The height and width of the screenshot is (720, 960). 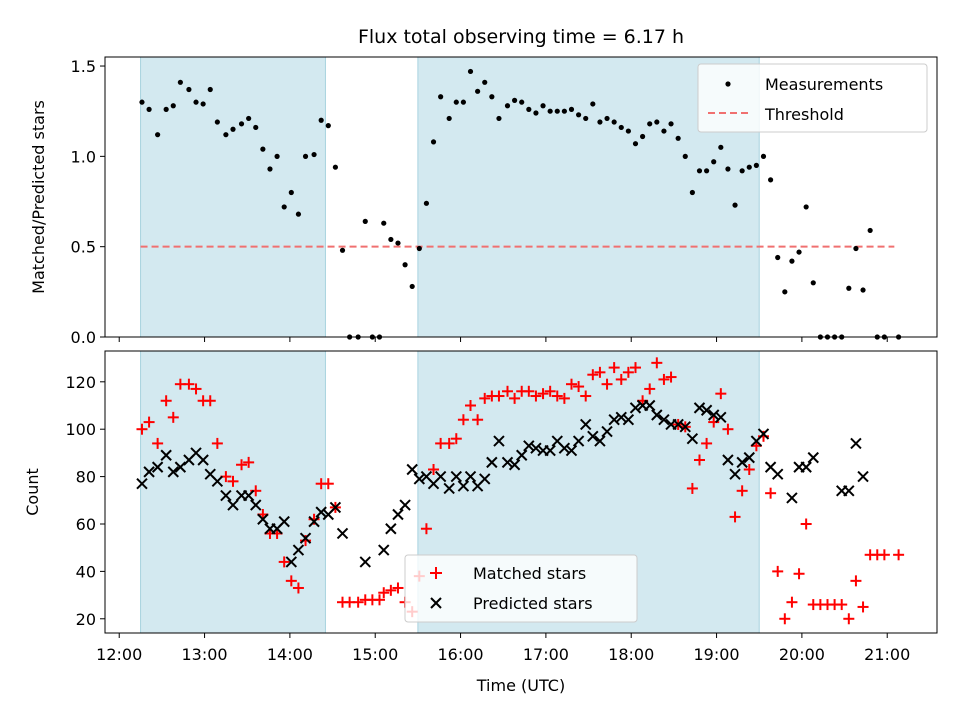 I want to click on top-y-tick-label: 0.5, so click(x=83, y=247).